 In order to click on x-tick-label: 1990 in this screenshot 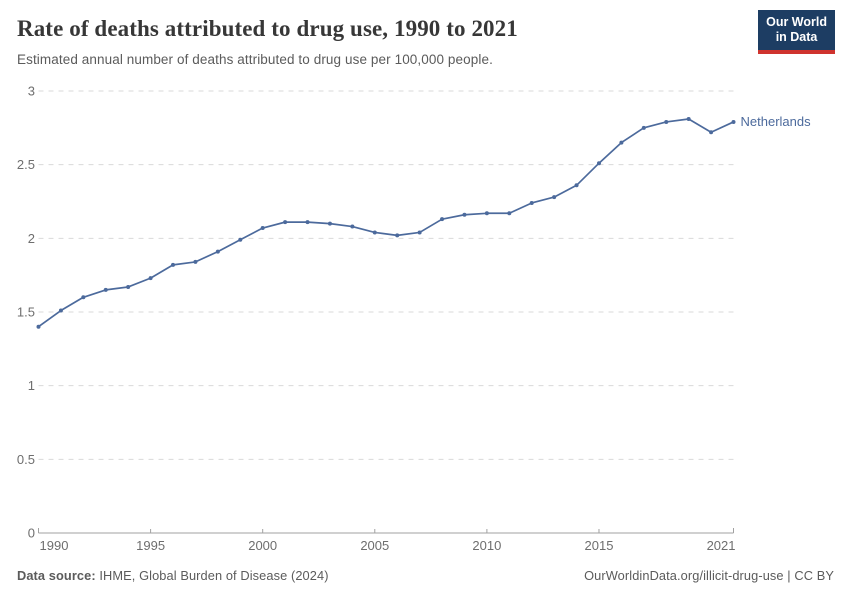, I will do `click(54, 545)`.